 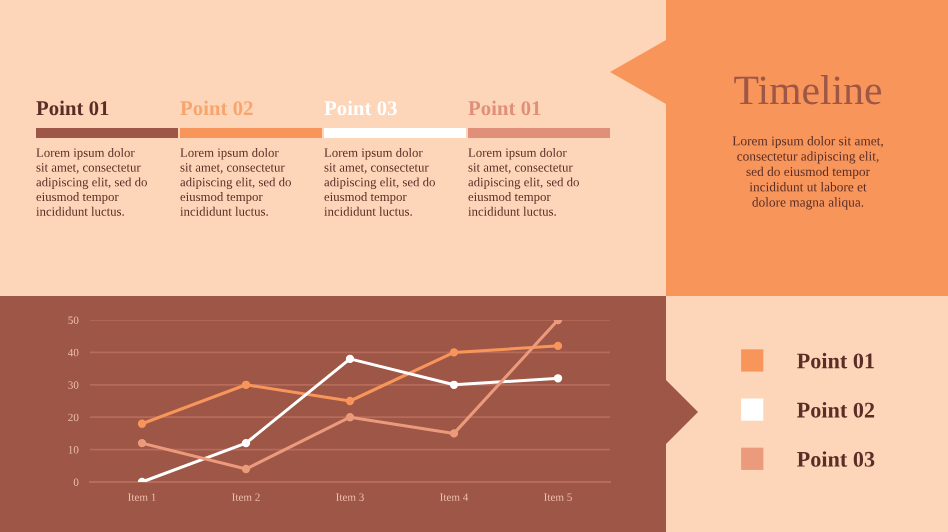 I want to click on legend-label: Point 02, so click(x=836, y=409).